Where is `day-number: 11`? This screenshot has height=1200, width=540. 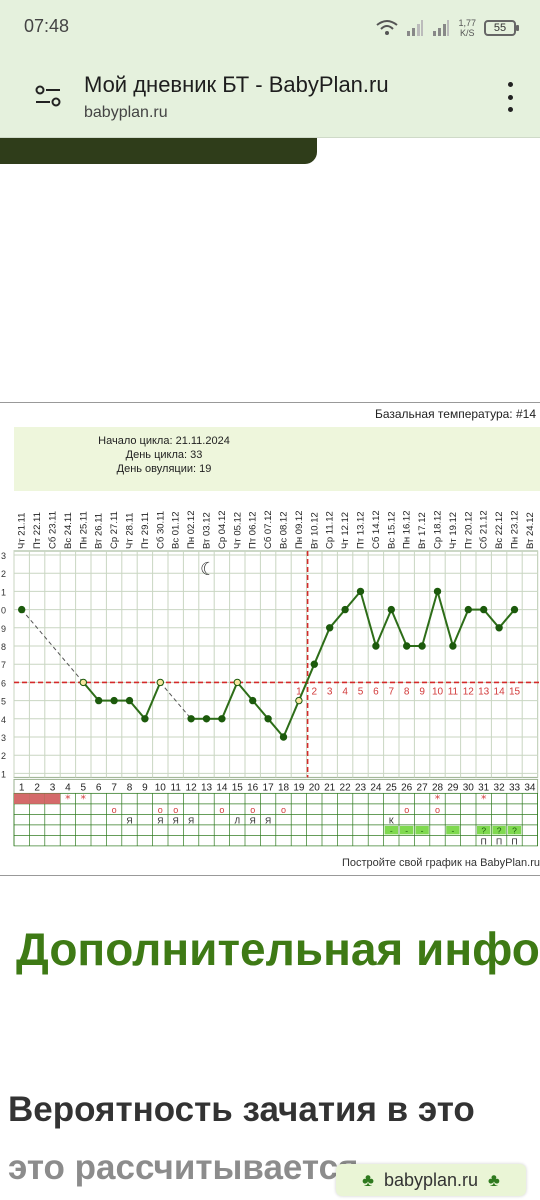 day-number: 11 is located at coordinates (176, 787).